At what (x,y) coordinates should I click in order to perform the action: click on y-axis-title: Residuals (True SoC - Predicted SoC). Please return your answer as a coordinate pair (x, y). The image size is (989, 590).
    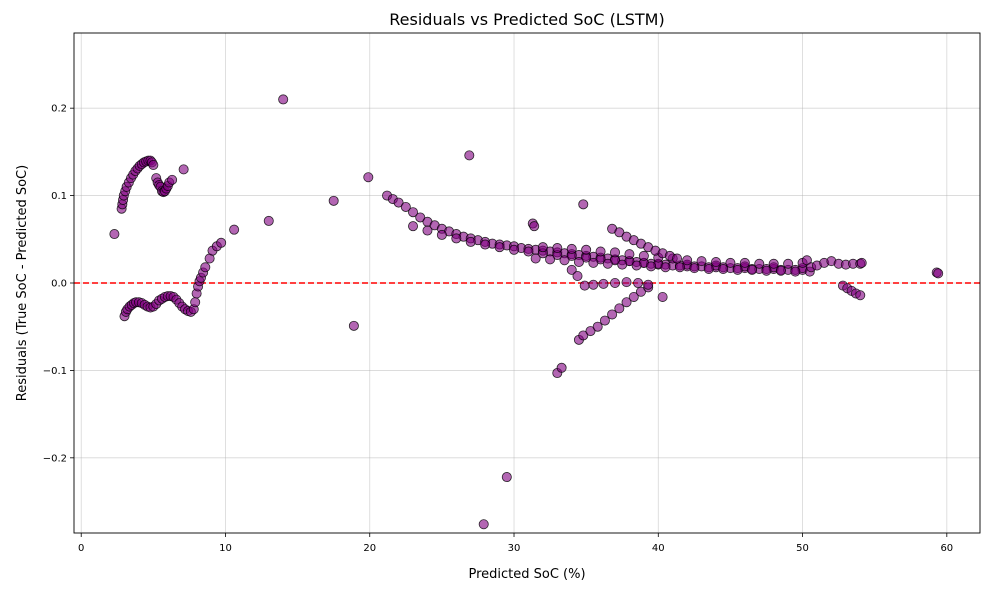
    Looking at the image, I should click on (22, 283).